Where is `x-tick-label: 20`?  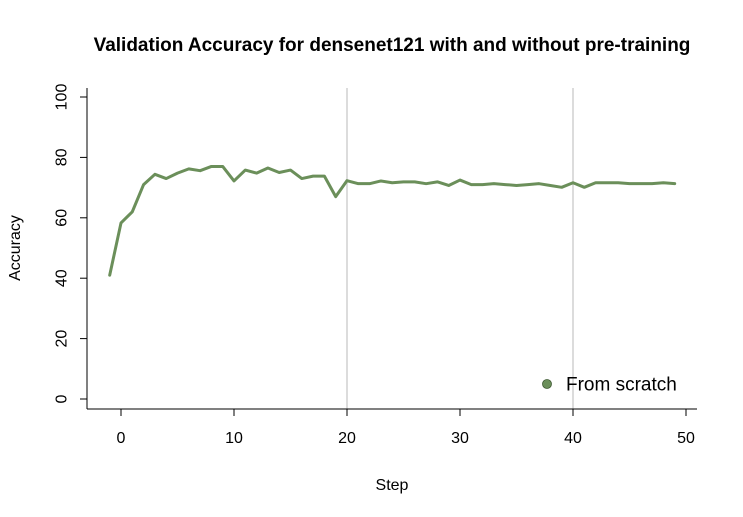
x-tick-label: 20 is located at coordinates (347, 438).